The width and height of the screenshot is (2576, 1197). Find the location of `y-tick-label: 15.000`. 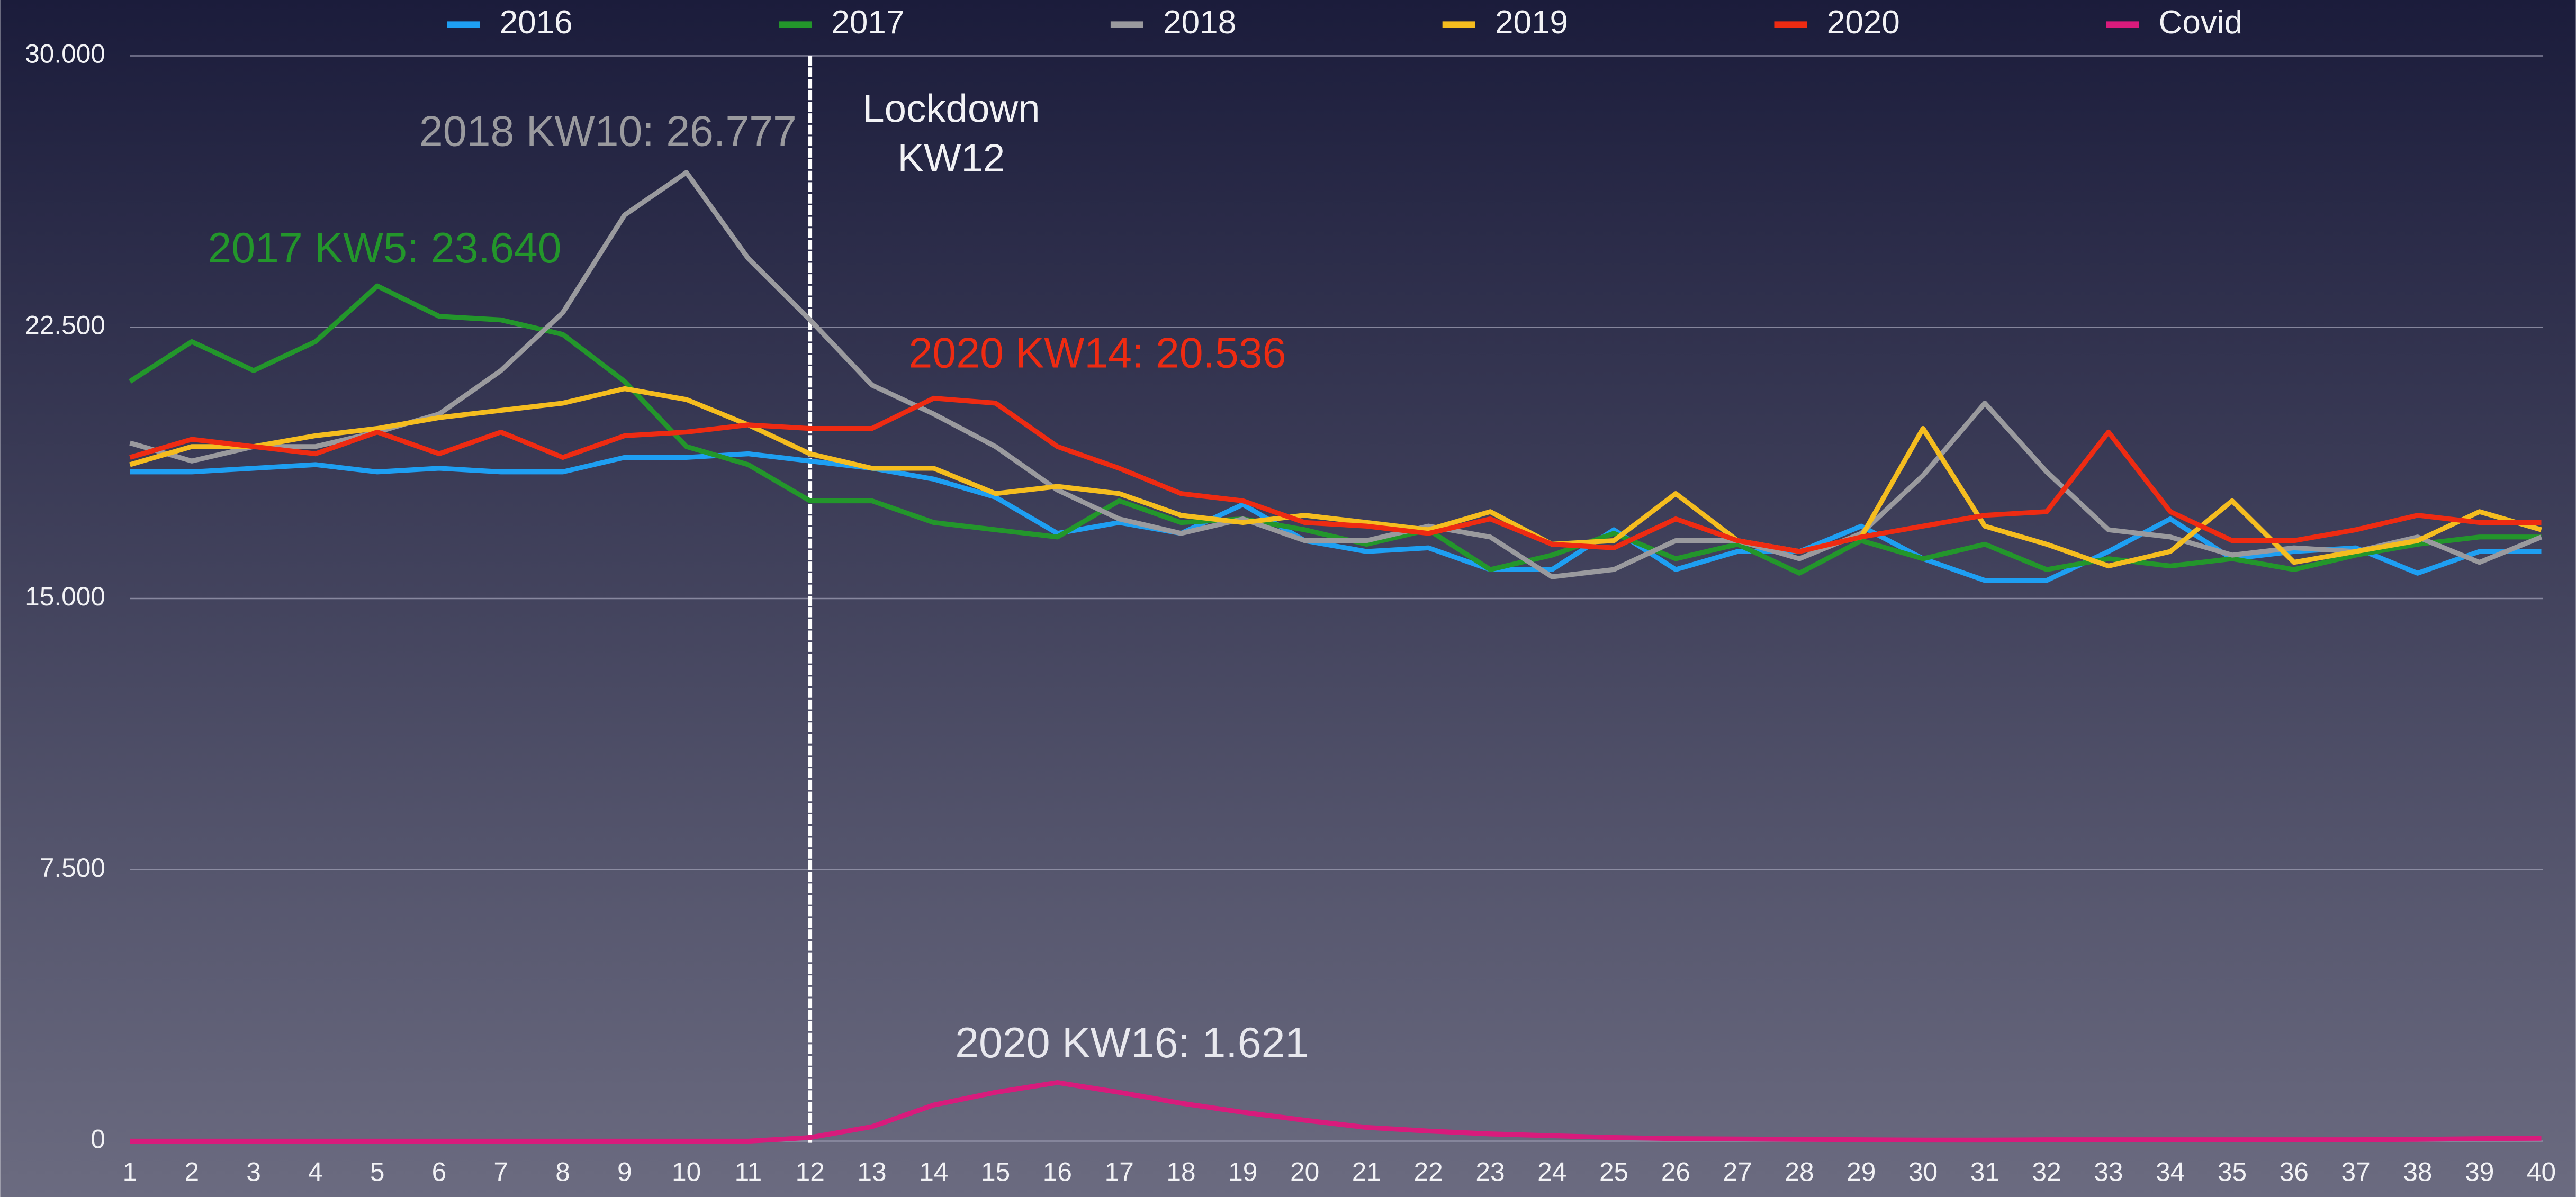

y-tick-label: 15.000 is located at coordinates (65, 596).